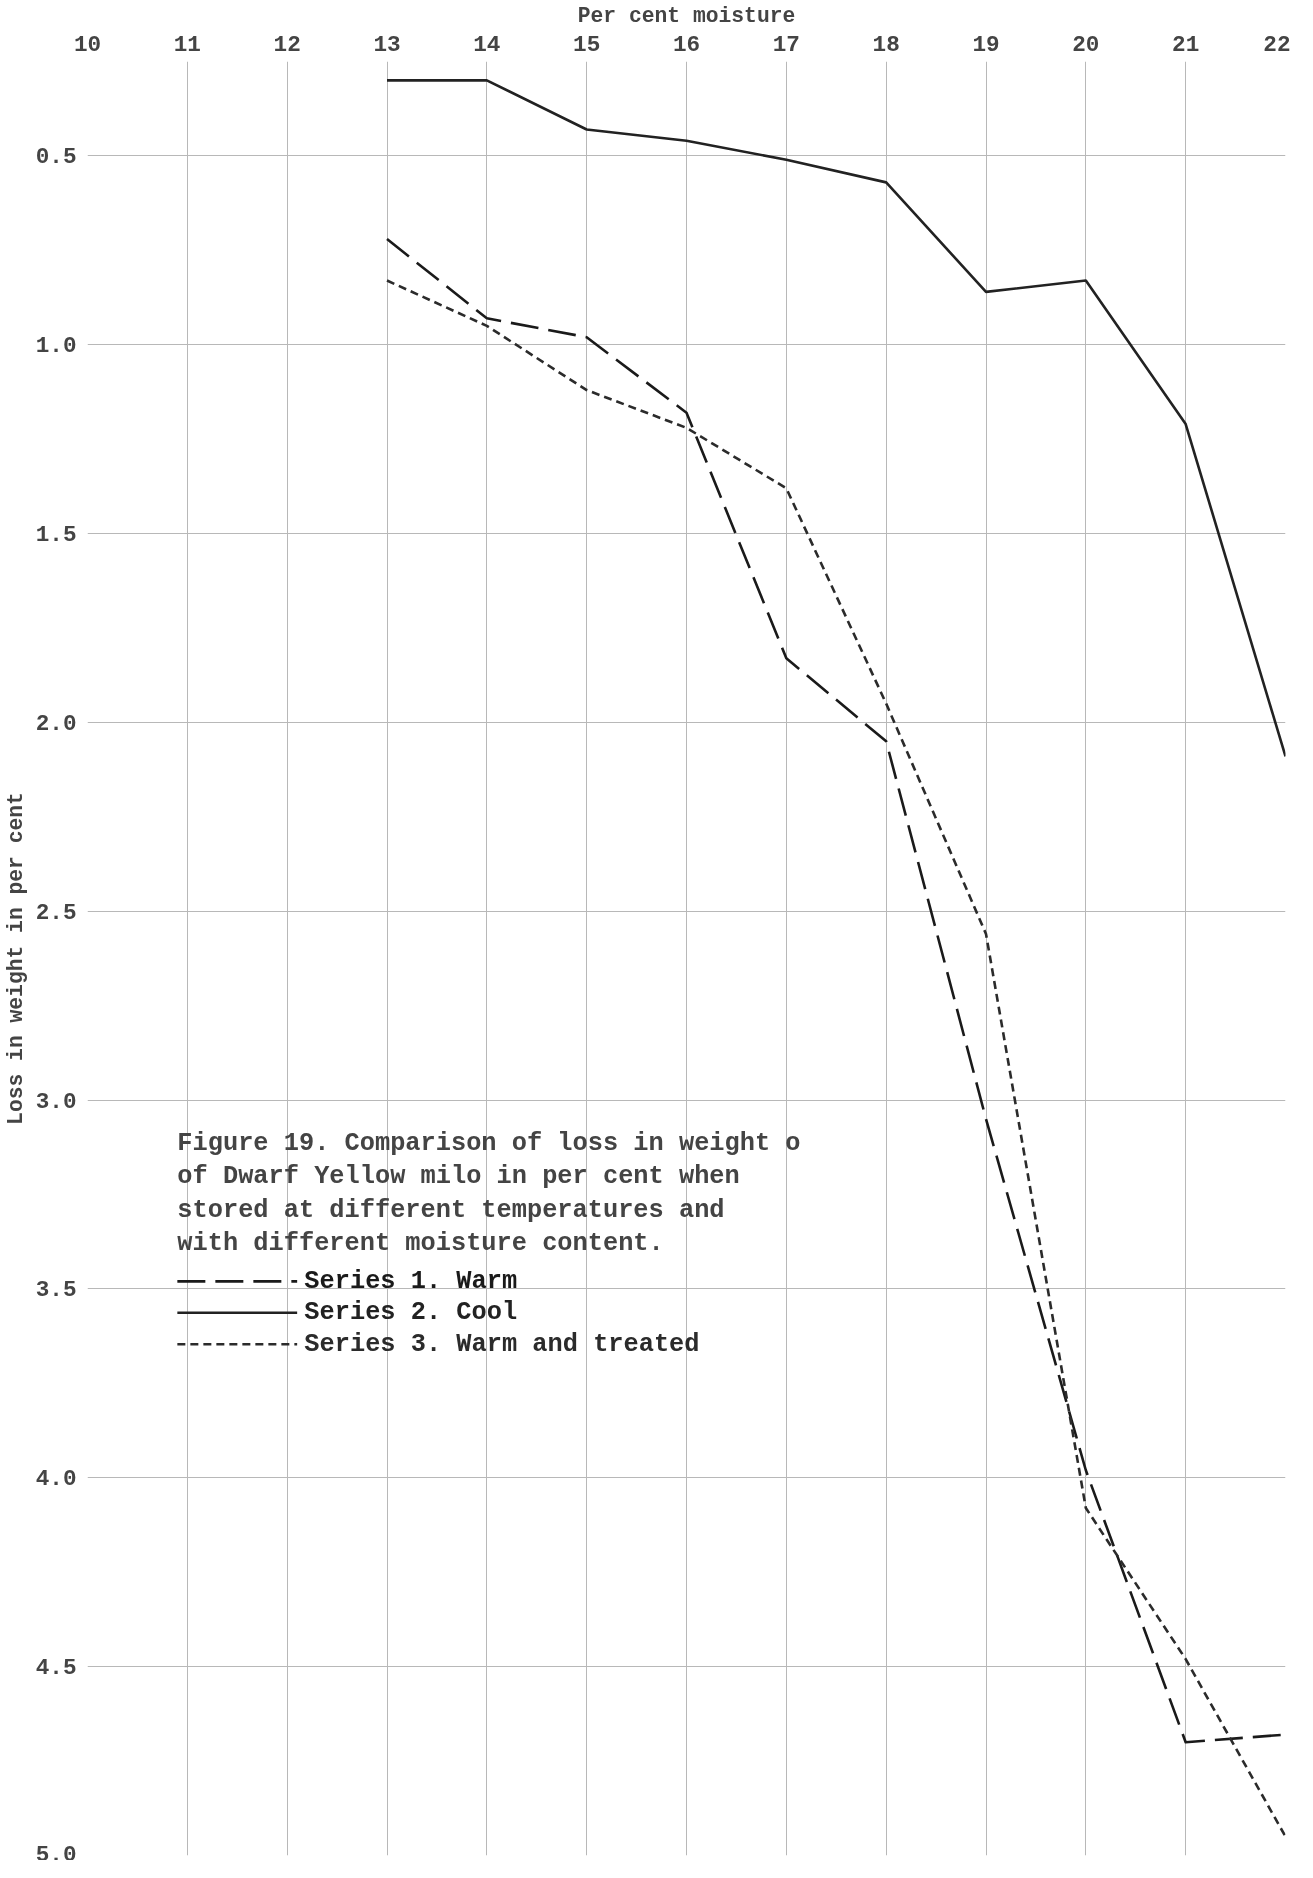 This screenshot has height=1878, width=1313. I want to click on x-tick-label: 16, so click(686, 44).